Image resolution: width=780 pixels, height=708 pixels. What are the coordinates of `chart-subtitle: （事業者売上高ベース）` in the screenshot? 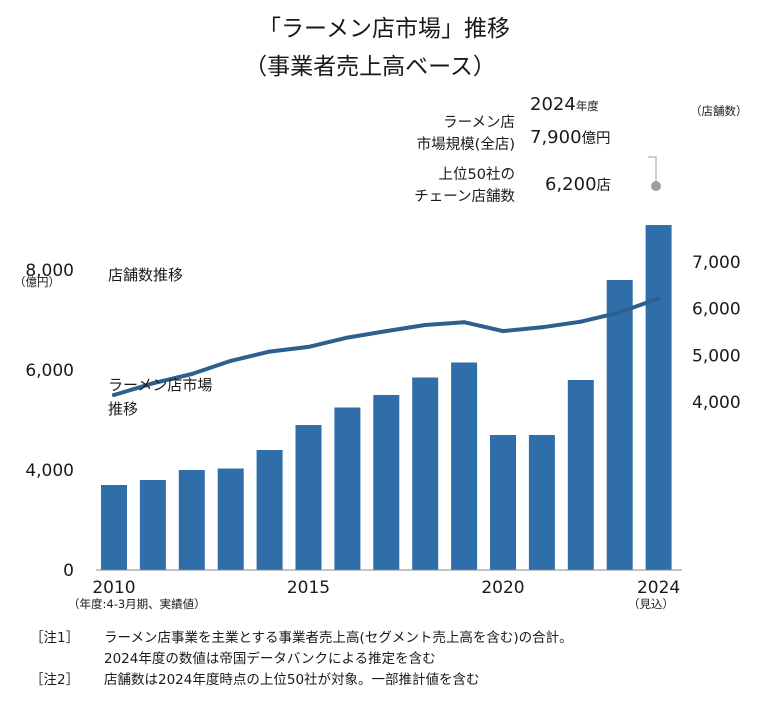 It's located at (370, 67).